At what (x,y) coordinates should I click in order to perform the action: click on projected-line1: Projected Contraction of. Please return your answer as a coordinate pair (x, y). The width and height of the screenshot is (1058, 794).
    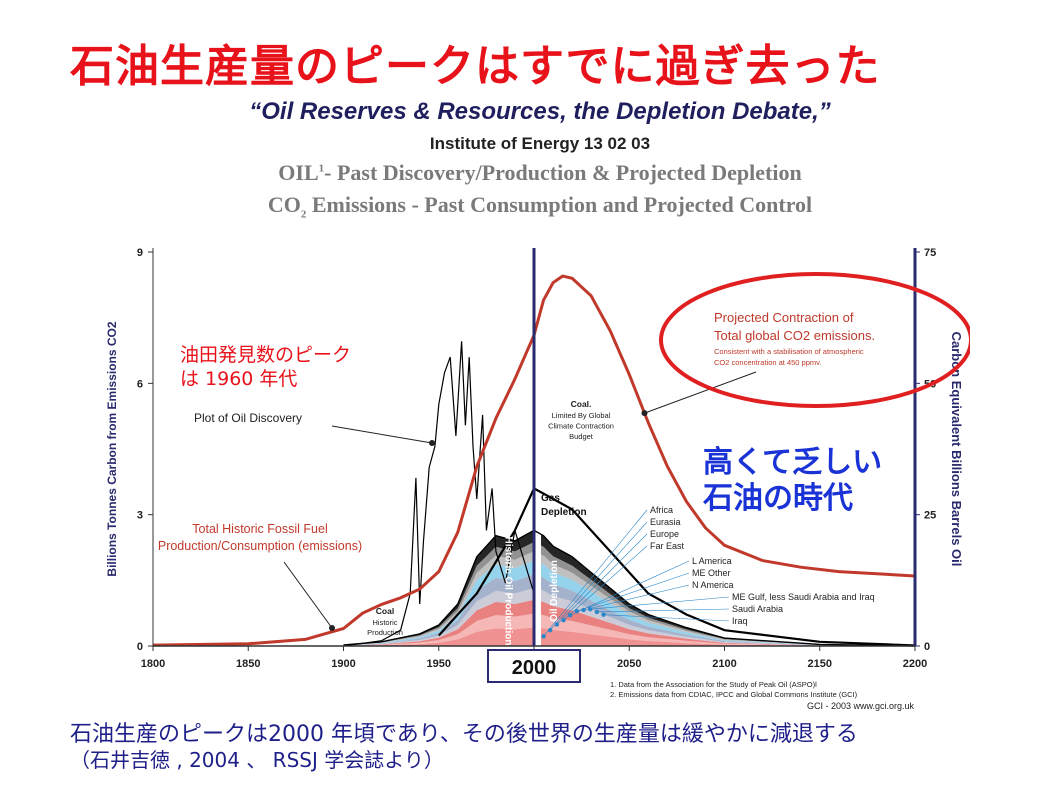
    Looking at the image, I should click on (784, 317).